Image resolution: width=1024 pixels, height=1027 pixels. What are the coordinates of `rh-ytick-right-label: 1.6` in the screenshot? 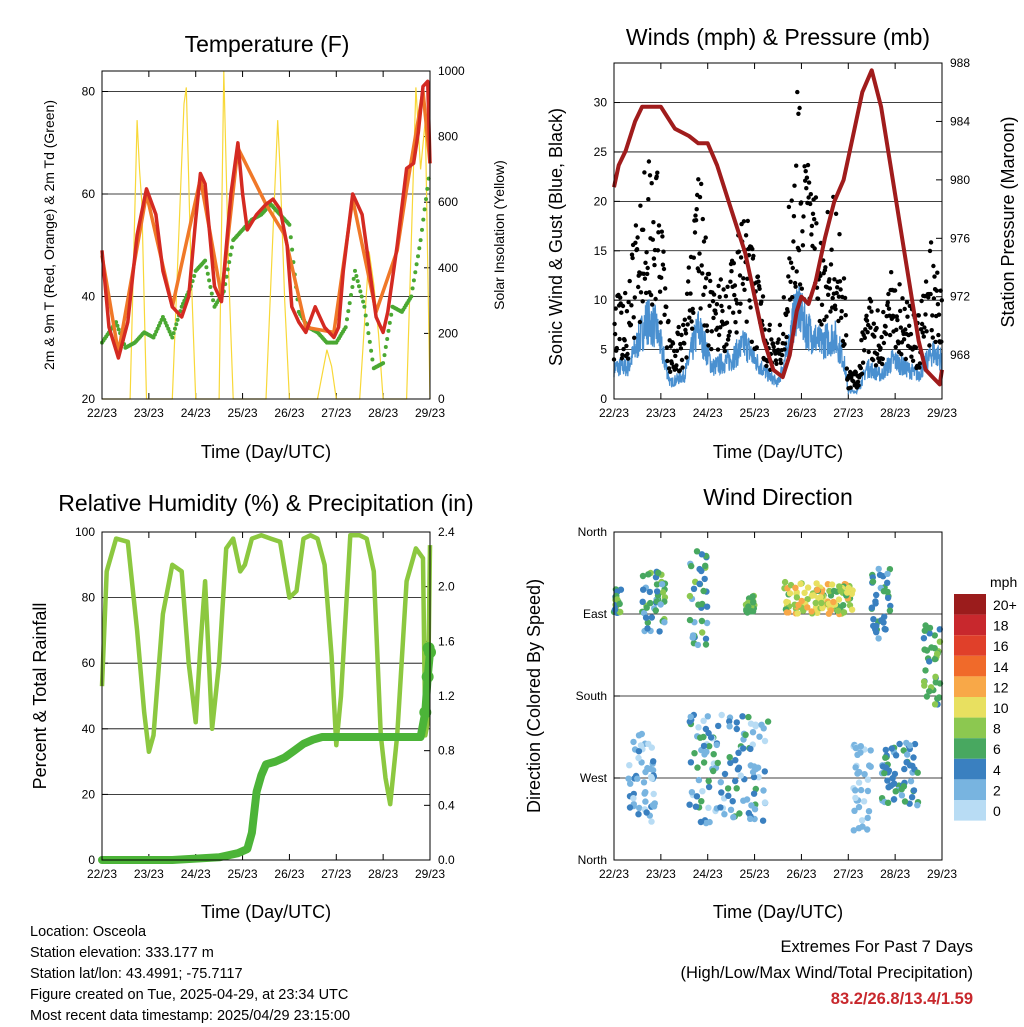 It's located at (446, 641).